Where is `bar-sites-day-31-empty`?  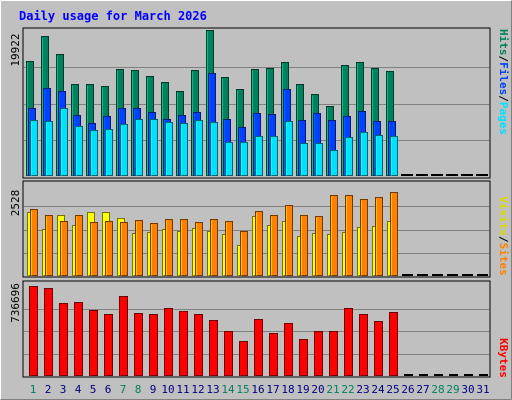 bar-sites-day-31-empty is located at coordinates (484, 275).